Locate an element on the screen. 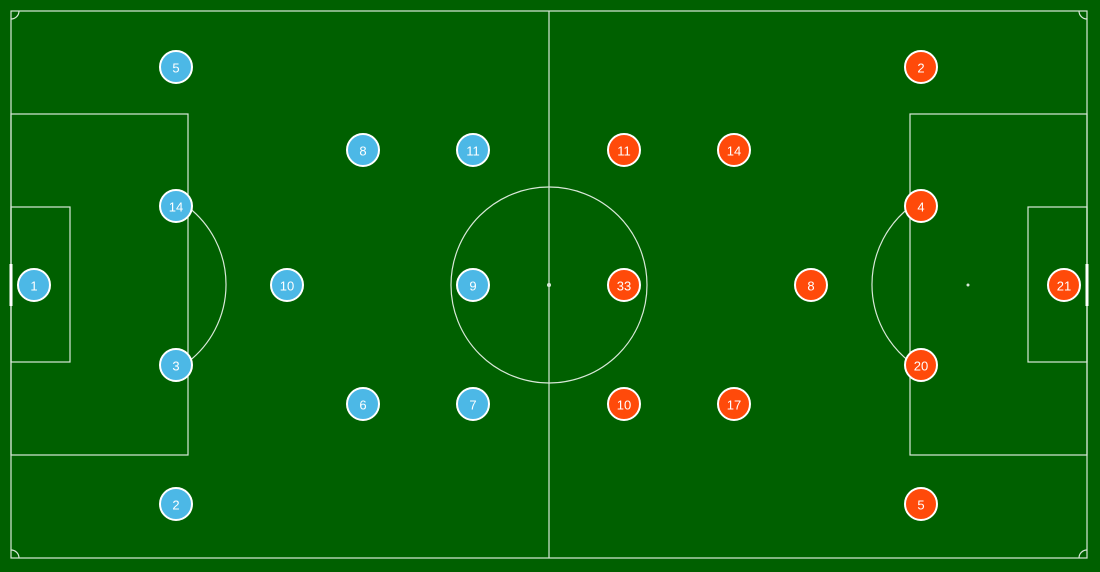 The image size is (1100, 572). player-number: 7 is located at coordinates (472, 405).